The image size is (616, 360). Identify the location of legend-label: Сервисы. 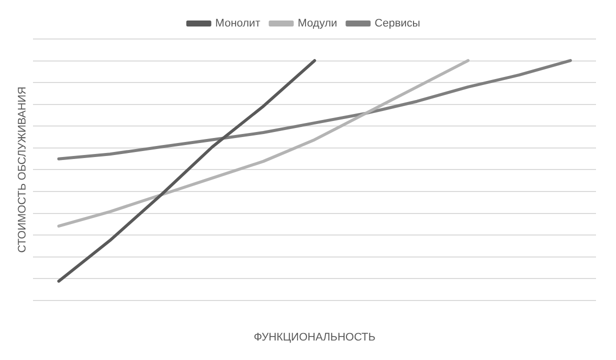
(397, 24).